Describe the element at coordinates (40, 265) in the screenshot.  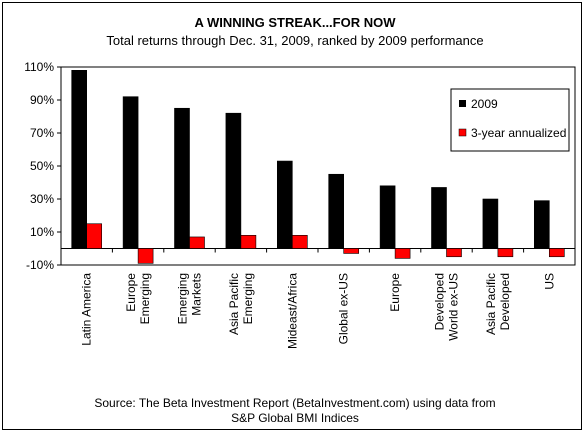
I see `y-tick-label: -10%` at that location.